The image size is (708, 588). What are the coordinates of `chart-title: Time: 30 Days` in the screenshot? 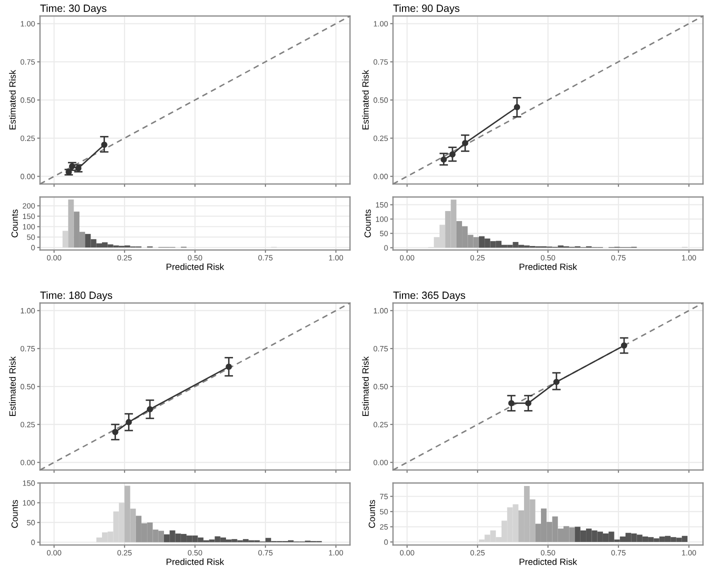 It's located at (73, 9).